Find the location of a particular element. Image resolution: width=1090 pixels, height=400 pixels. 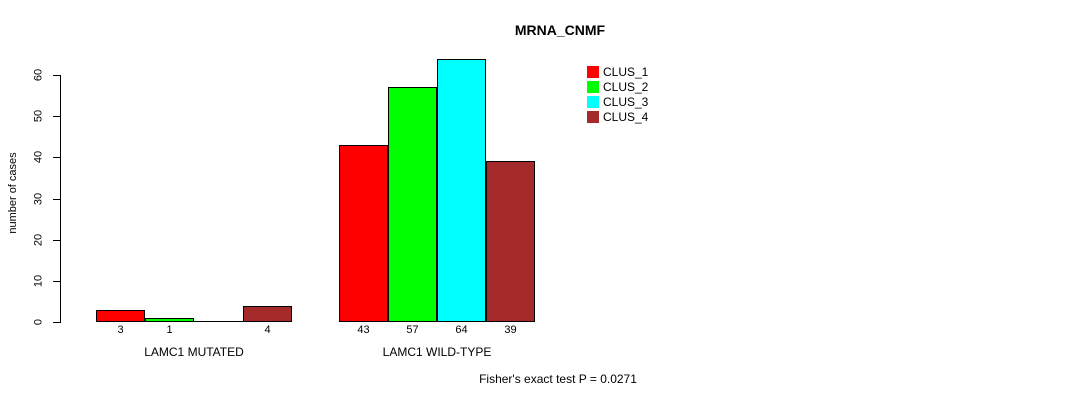

bar-value-label: 4 is located at coordinates (267, 330).